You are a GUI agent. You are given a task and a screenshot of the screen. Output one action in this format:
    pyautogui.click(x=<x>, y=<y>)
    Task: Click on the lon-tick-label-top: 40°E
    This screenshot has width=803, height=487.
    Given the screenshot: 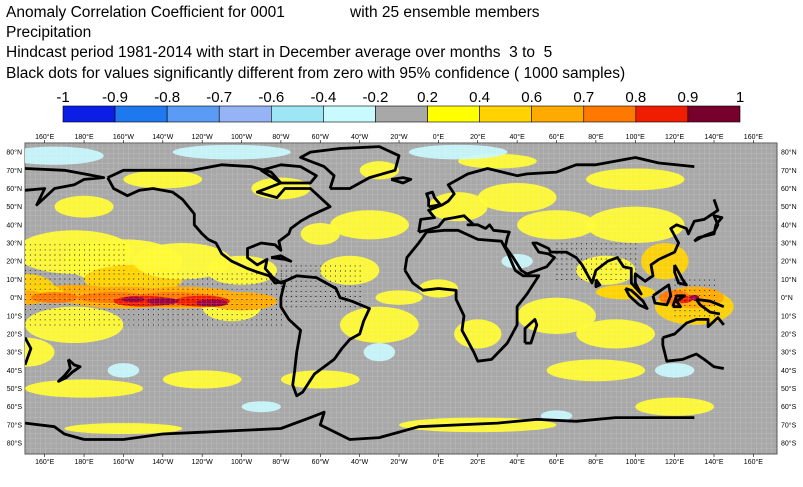 What is the action you would take?
    pyautogui.click(x=518, y=137)
    